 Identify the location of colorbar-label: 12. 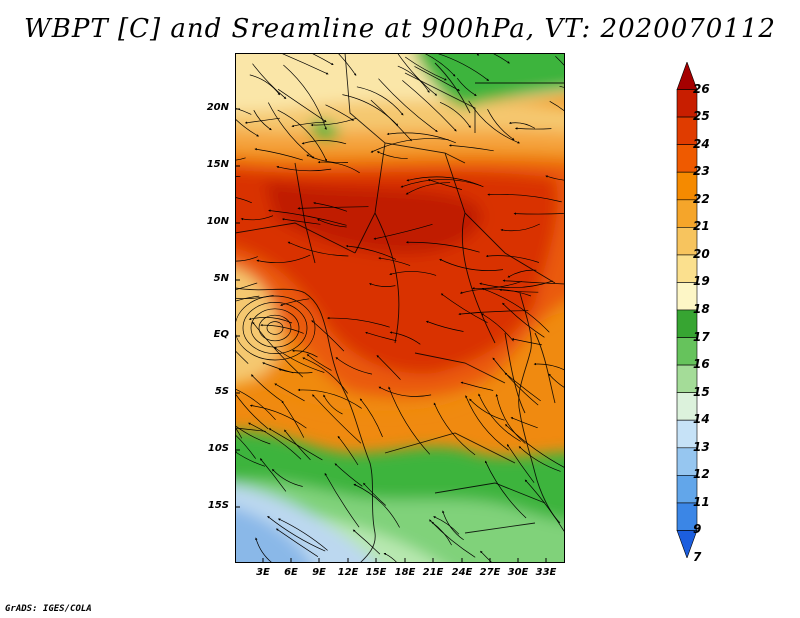
(701, 474).